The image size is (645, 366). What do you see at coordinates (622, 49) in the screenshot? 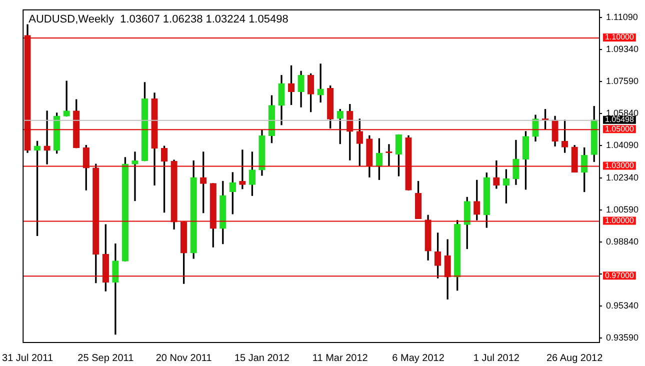
I see `y-tick-label: 1.09340` at bounding box center [622, 49].